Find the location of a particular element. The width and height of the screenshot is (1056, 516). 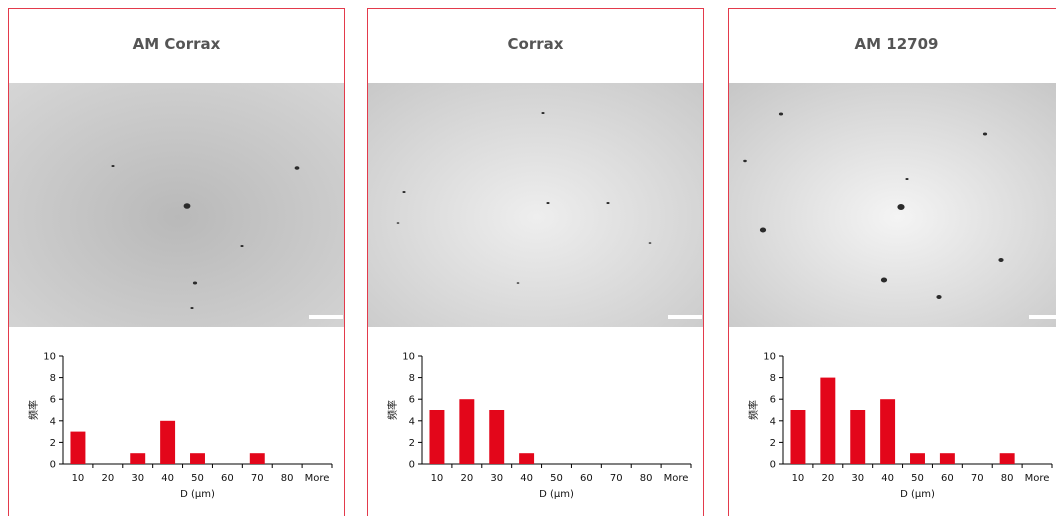

micrograph-background is located at coordinates (892, 205).